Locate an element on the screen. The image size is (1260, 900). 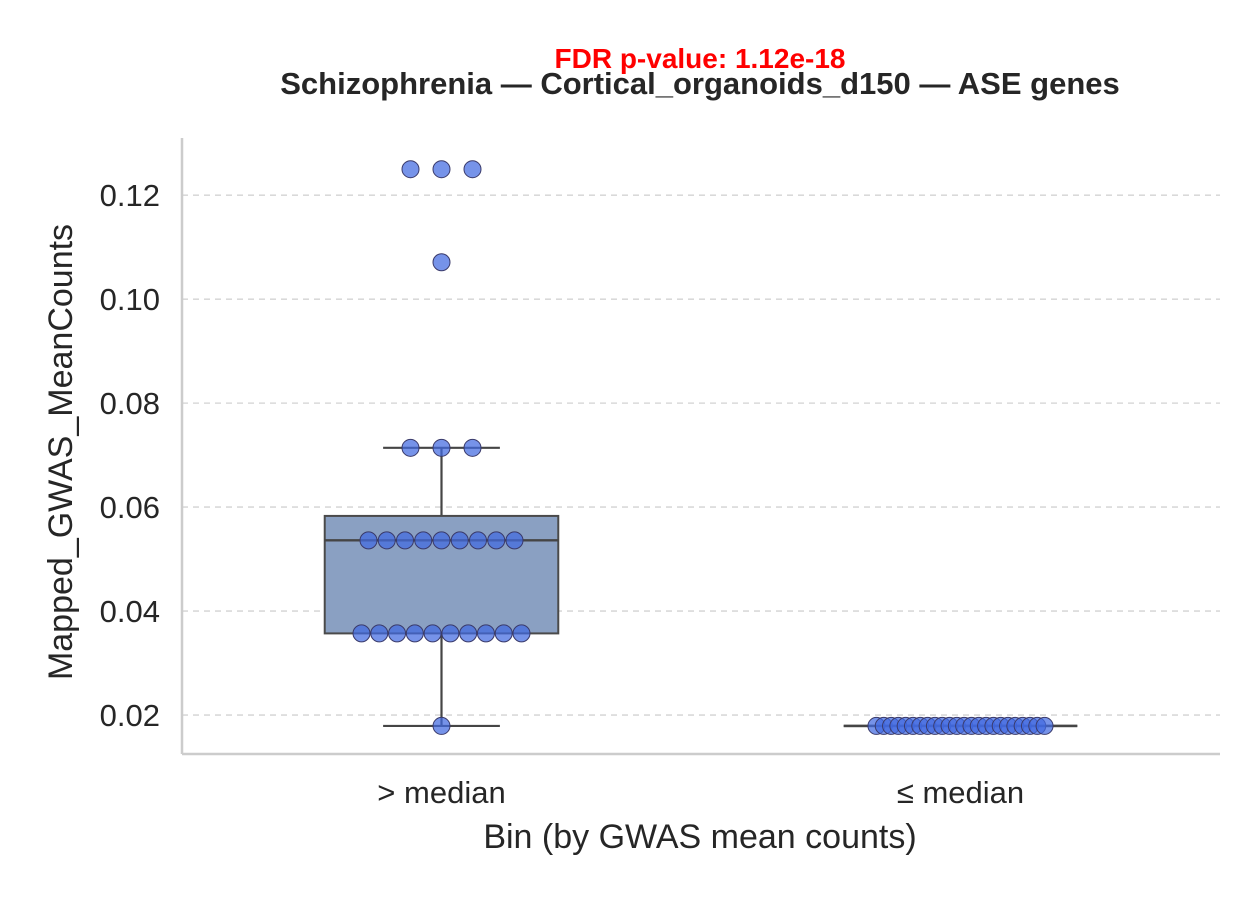
y-tick-labels: 0.02 0.04 0.06 0.08 0.10 0.12 is located at coordinates (130, 455).